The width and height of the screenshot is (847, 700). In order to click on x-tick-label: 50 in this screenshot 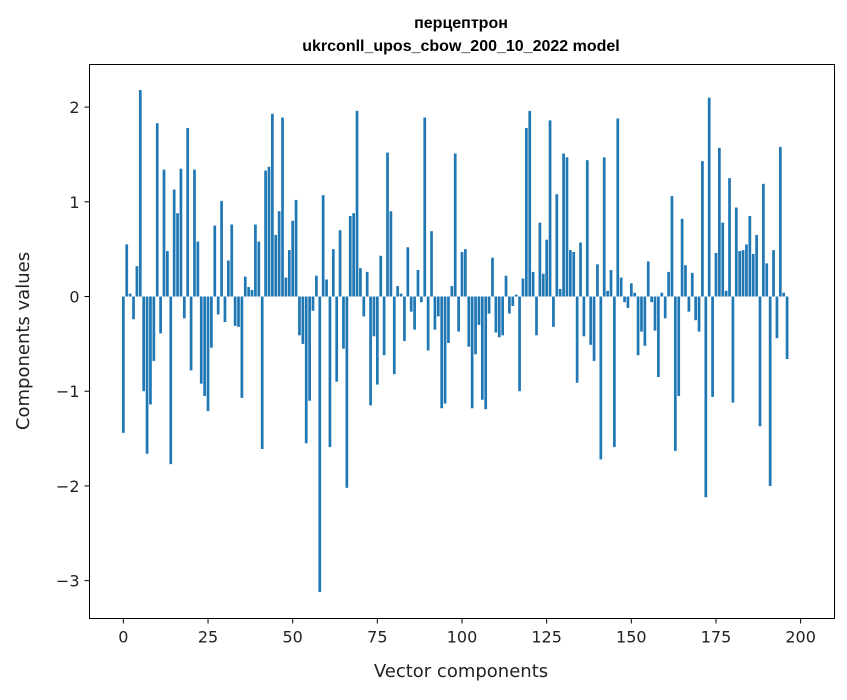, I will do `click(293, 637)`.